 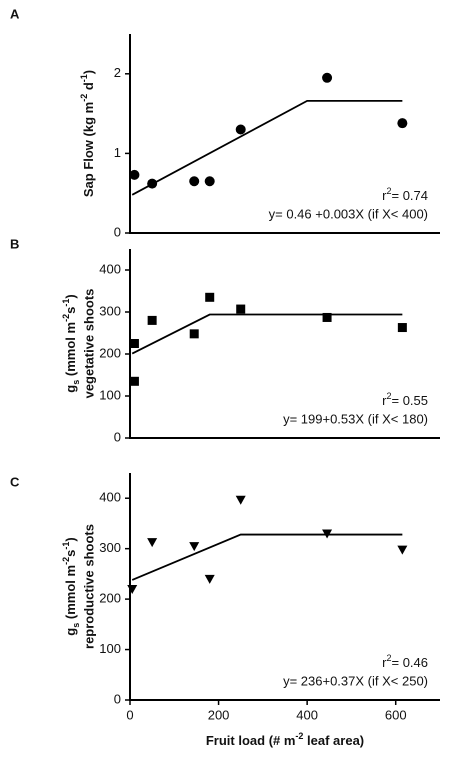 I want to click on equation: y= 236+0.37X (if X< 250), so click(x=355, y=680).